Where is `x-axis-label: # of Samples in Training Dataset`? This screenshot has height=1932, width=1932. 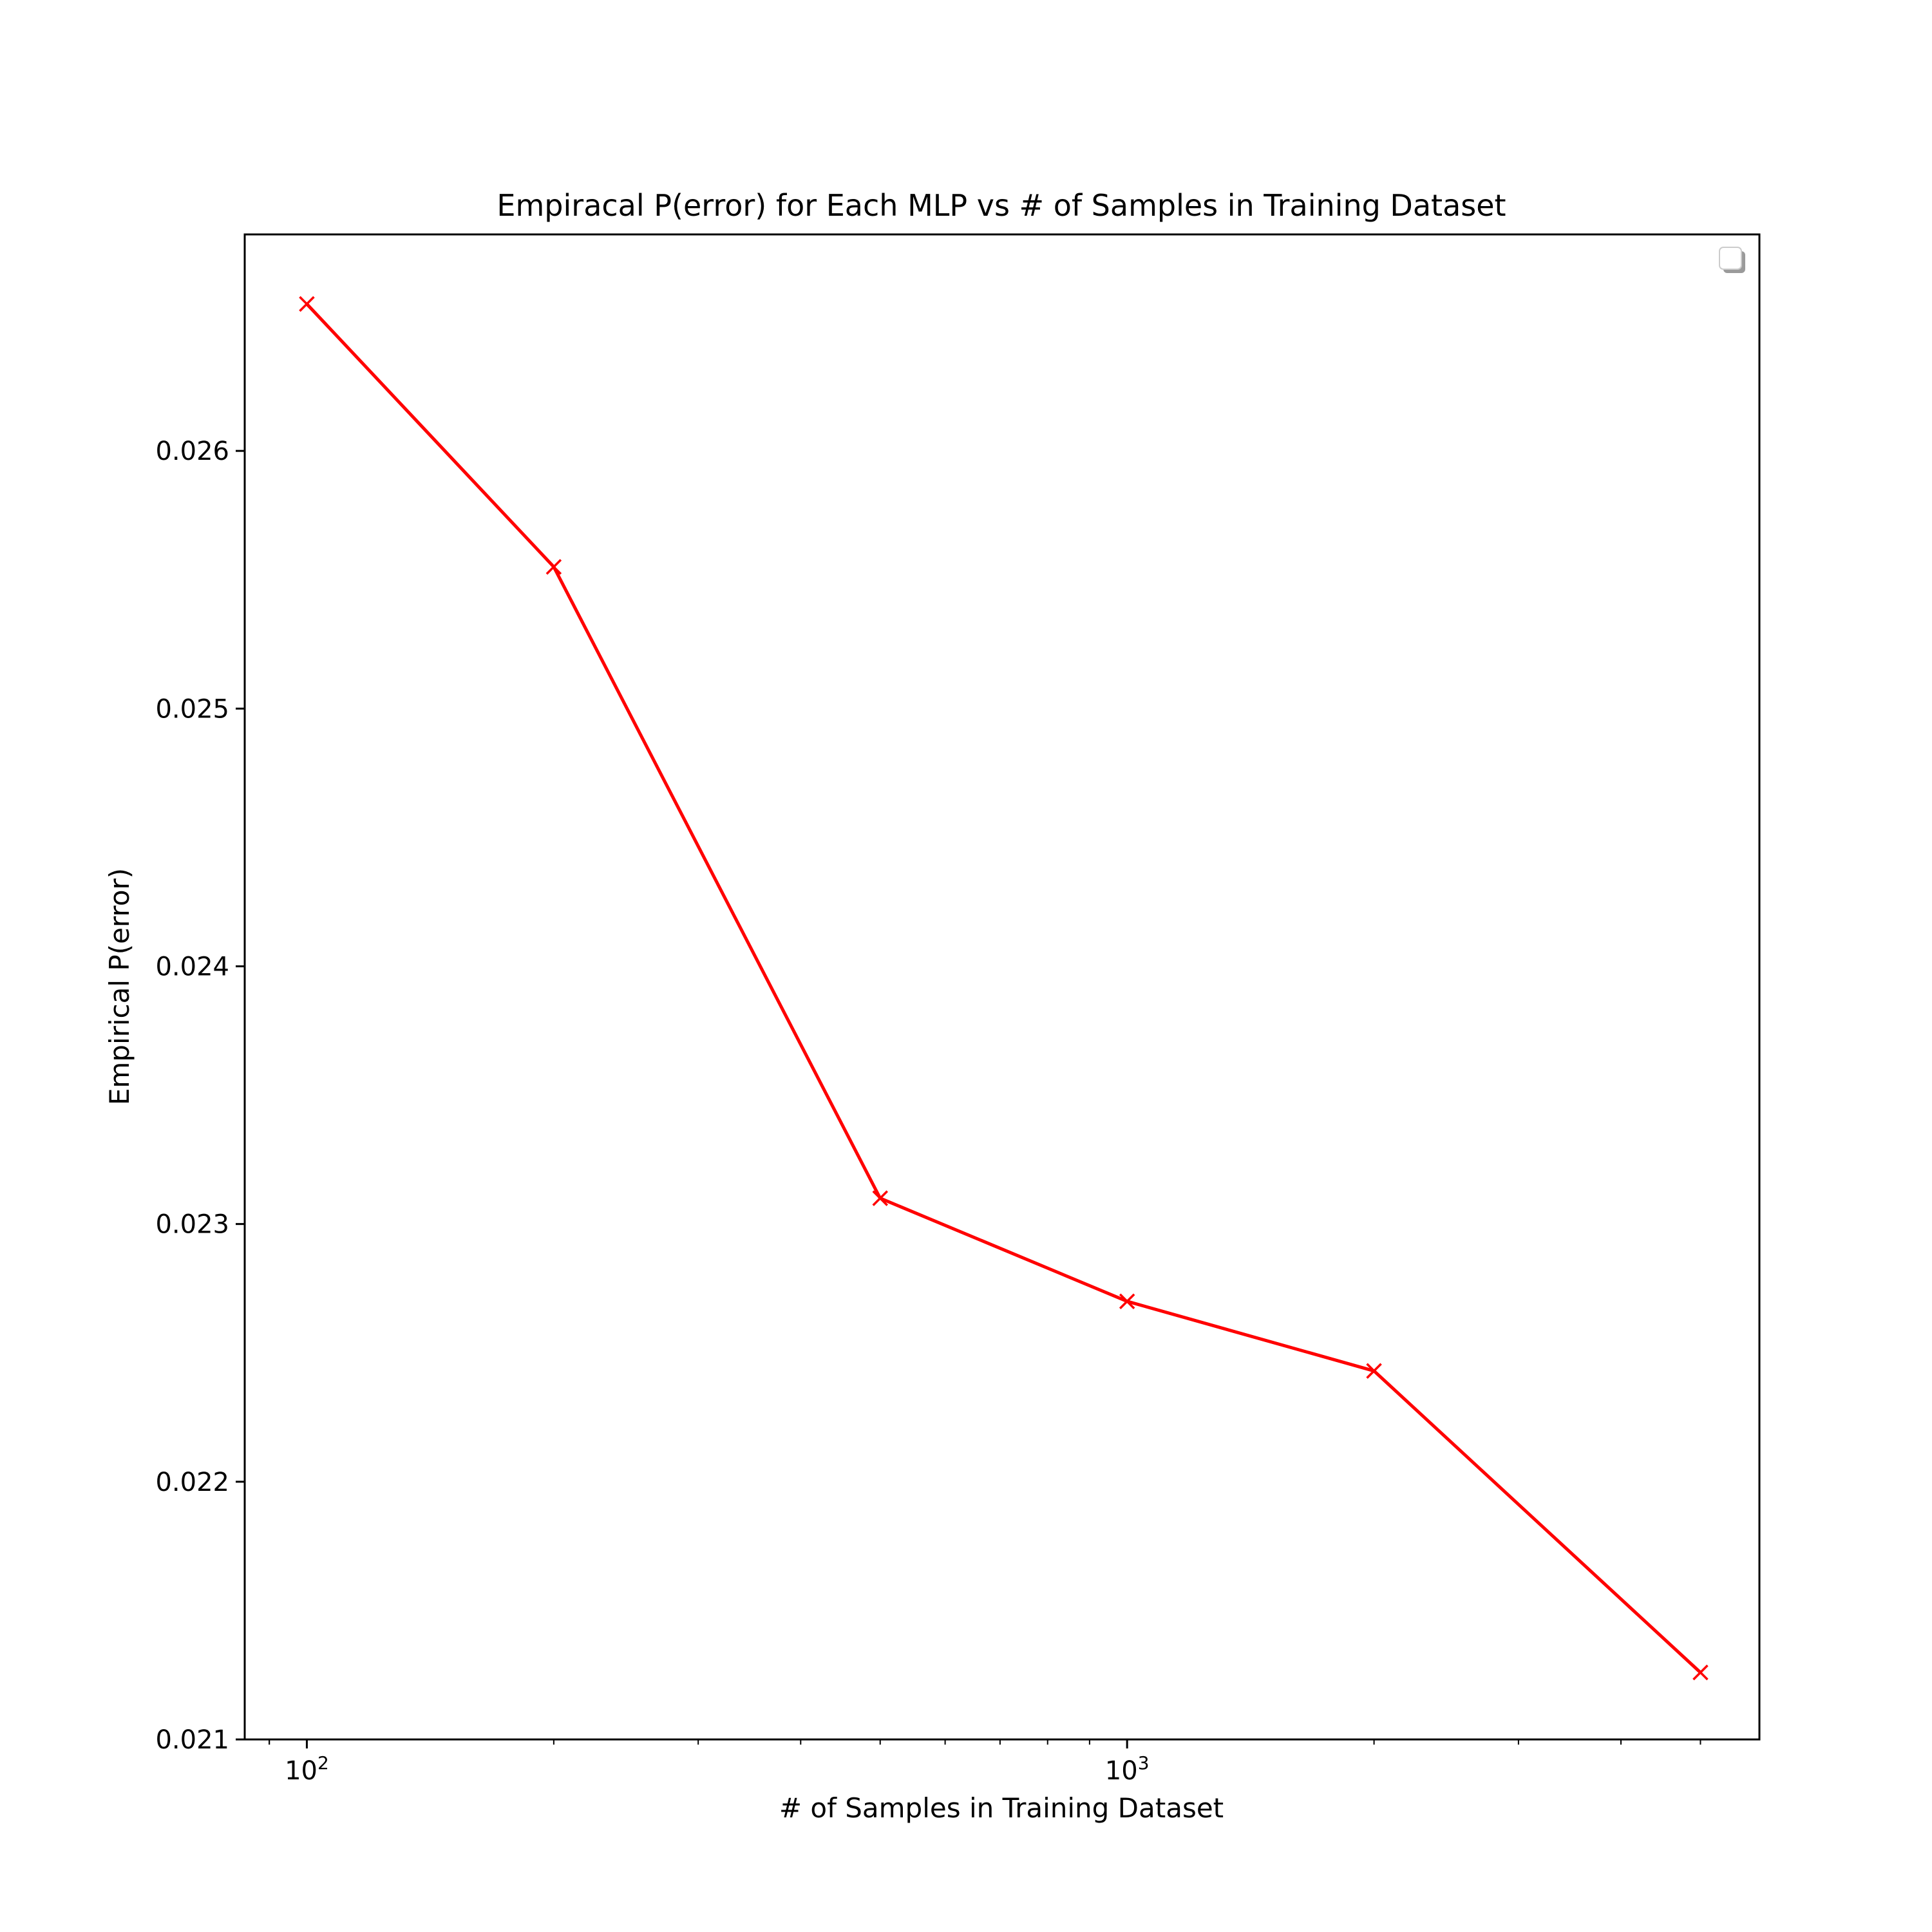 x-axis-label: # of Samples in Training Dataset is located at coordinates (1002, 1808).